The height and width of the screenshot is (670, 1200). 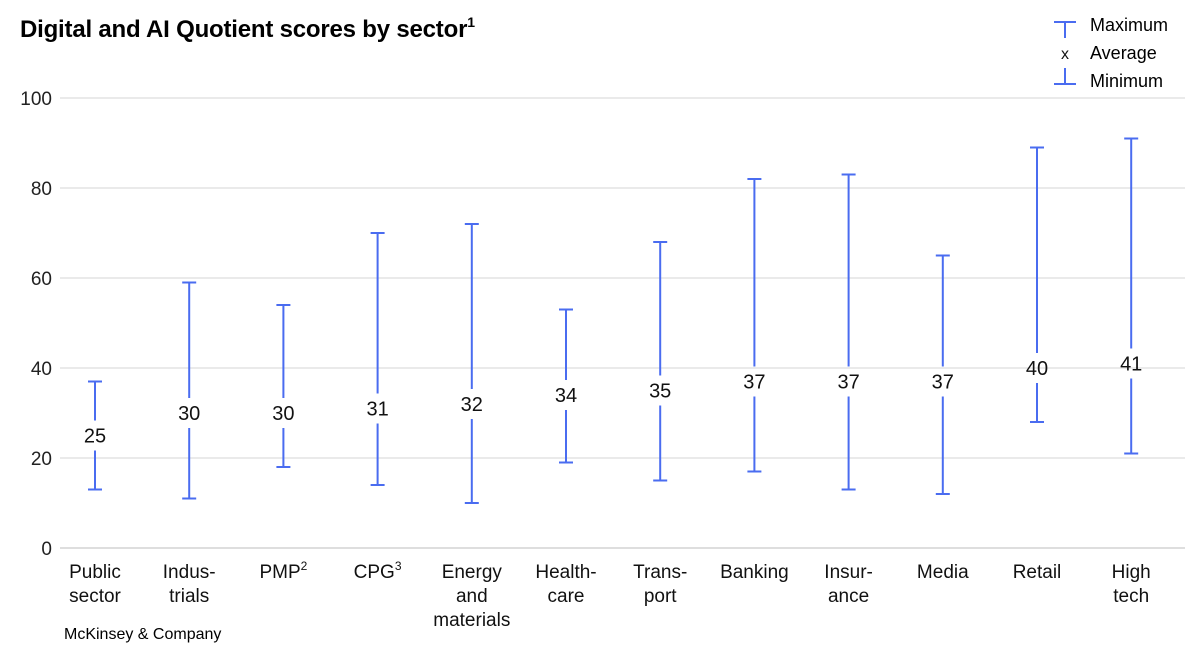 I want to click on y-tick-label-0: 0, so click(x=46, y=549).